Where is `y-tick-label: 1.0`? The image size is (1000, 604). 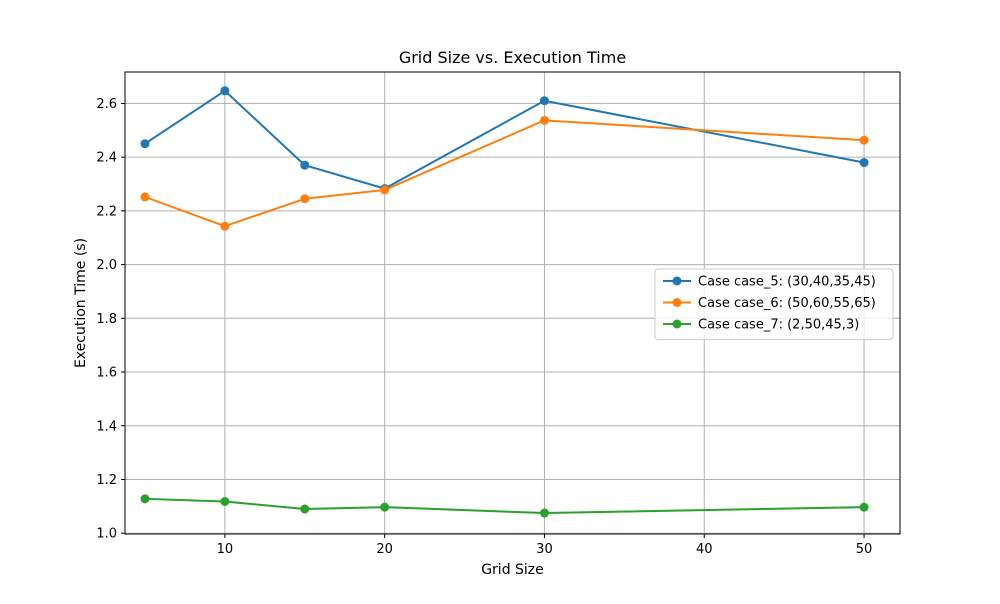 y-tick-label: 1.0 is located at coordinates (106, 534).